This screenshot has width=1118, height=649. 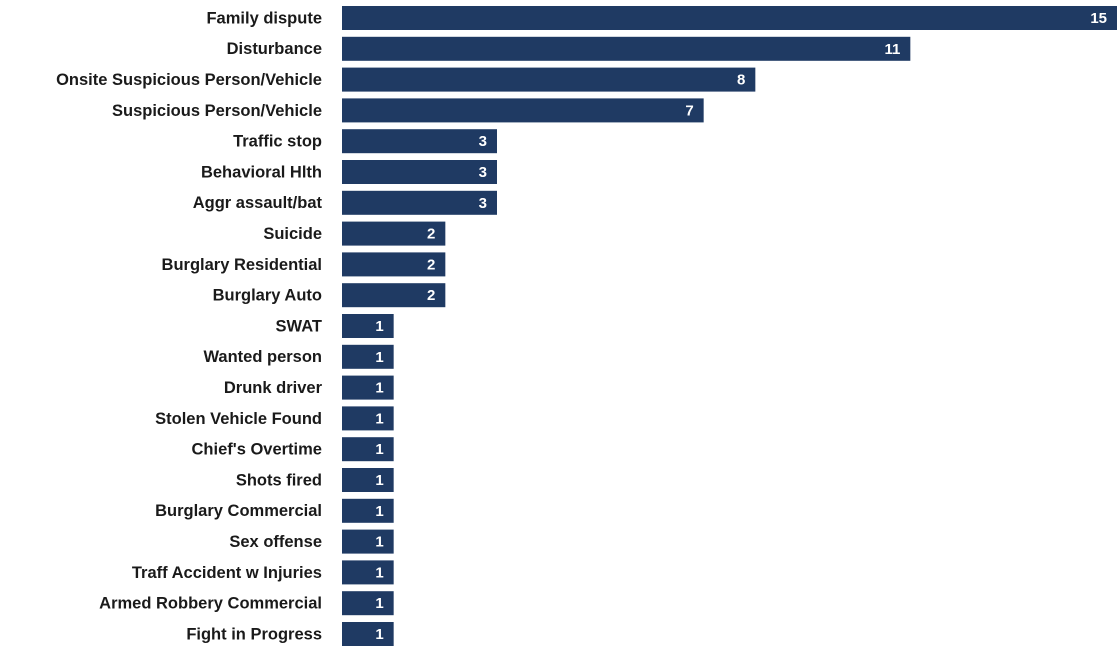 I want to click on category-label: Disturbance, so click(x=274, y=49).